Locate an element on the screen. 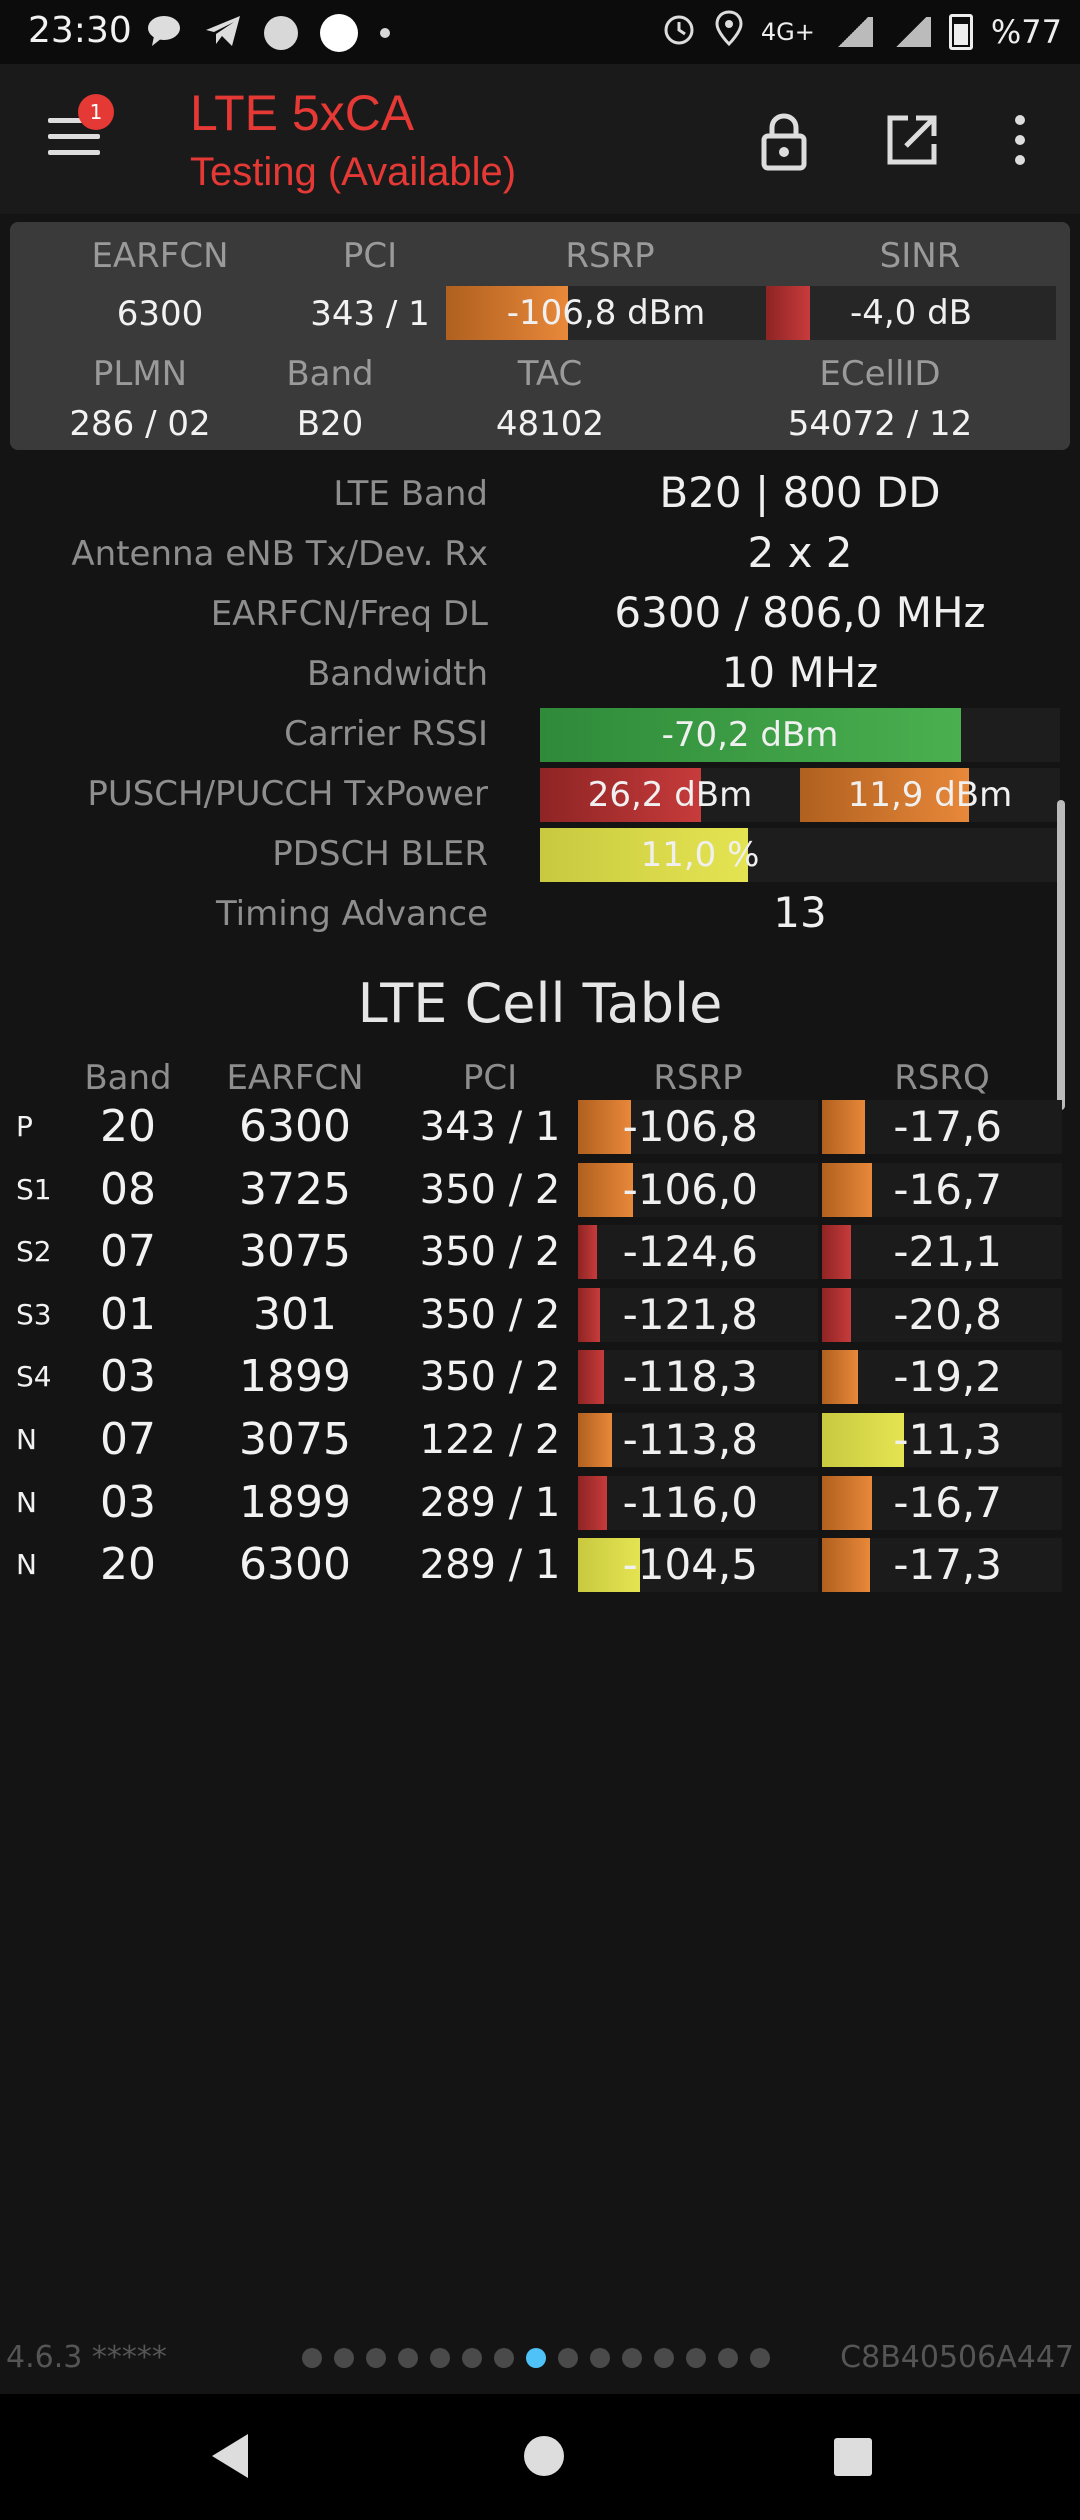 The image size is (1080, 2520). page-indicator is located at coordinates (536, 2358).